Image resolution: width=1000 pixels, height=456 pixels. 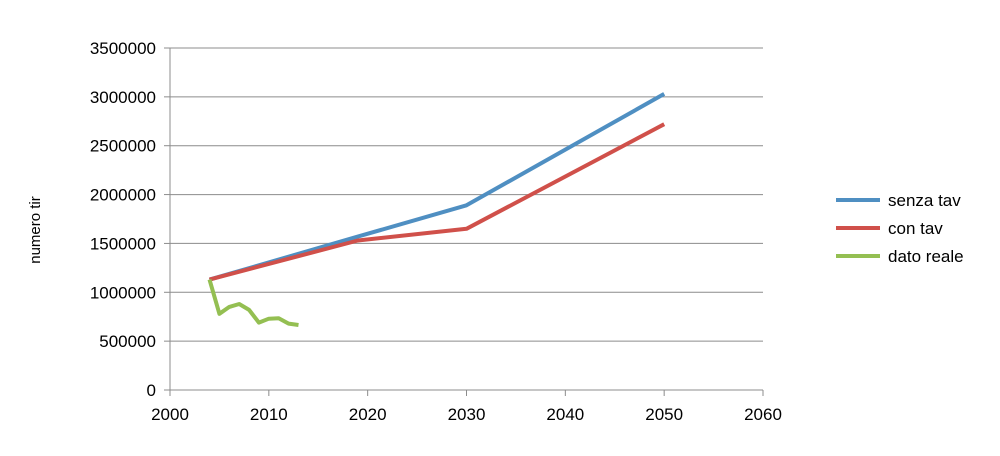 I want to click on x-tick-label: 2000, so click(x=170, y=414).